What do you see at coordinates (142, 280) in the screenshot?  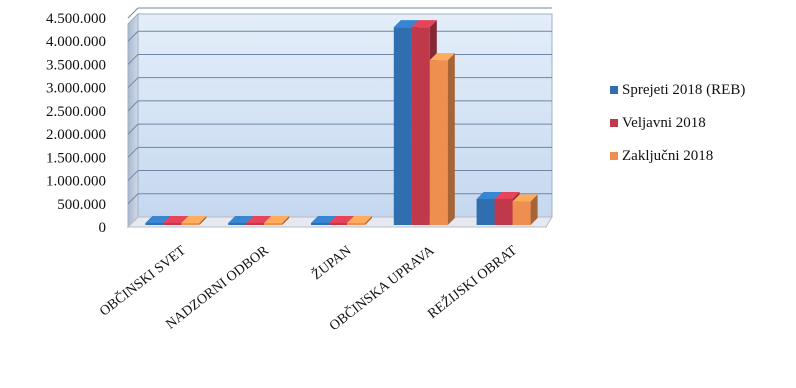 I see `category-label: OBČINSKI SVET` at bounding box center [142, 280].